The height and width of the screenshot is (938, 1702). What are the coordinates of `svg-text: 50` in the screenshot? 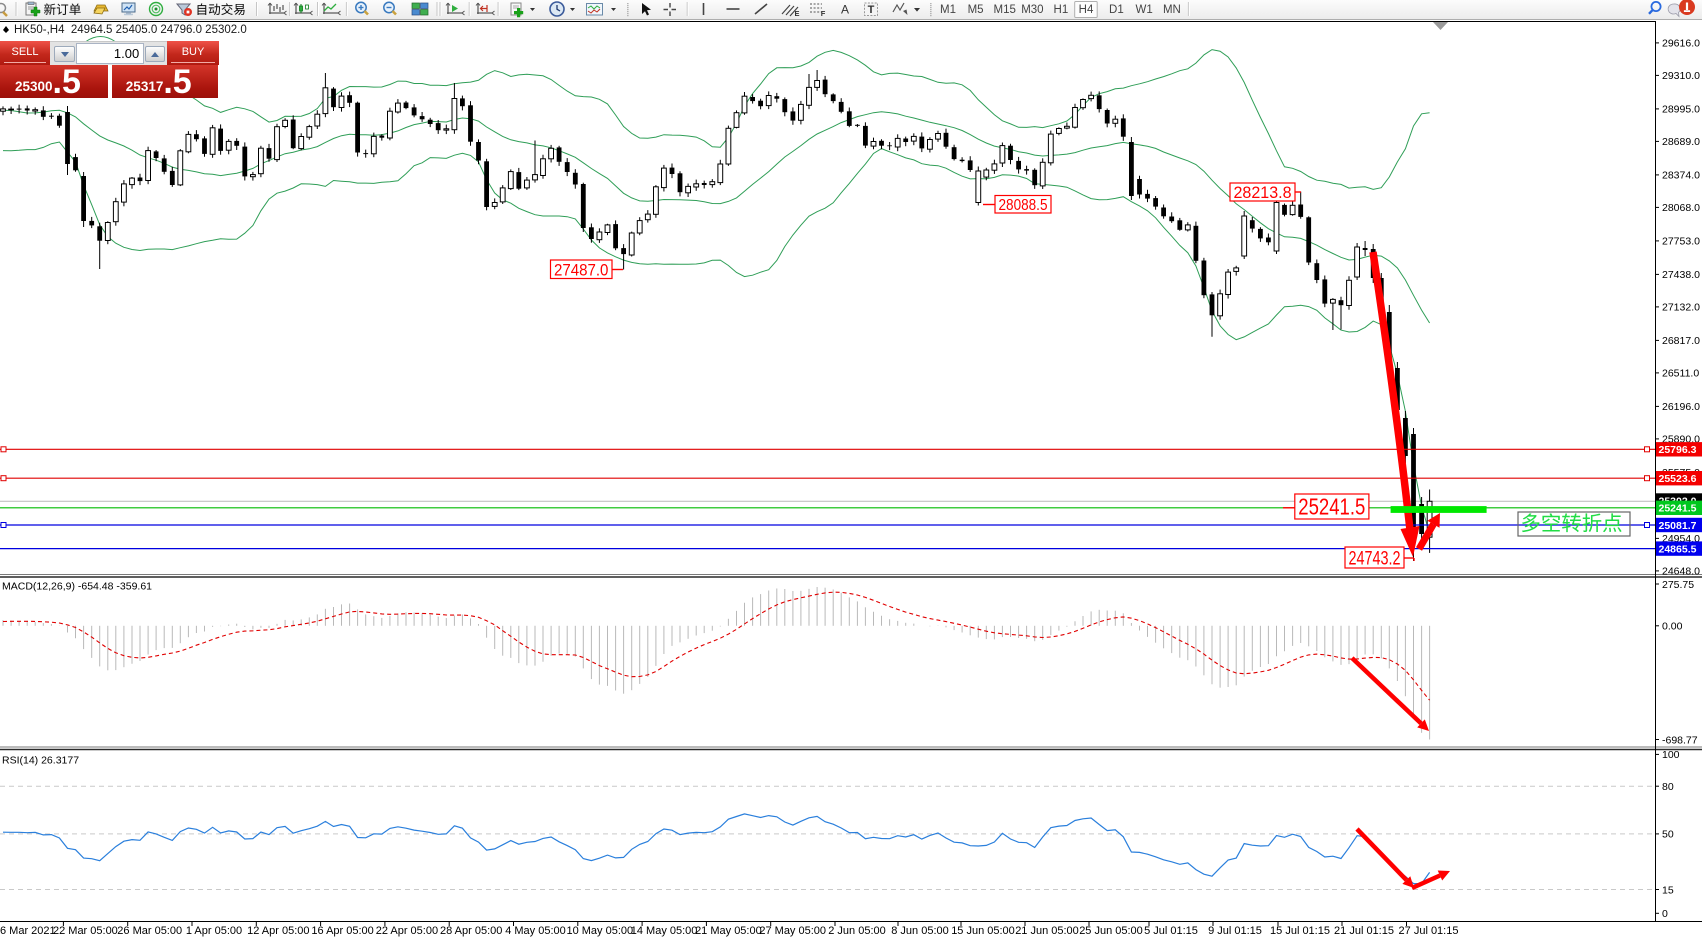 It's located at (1668, 835).